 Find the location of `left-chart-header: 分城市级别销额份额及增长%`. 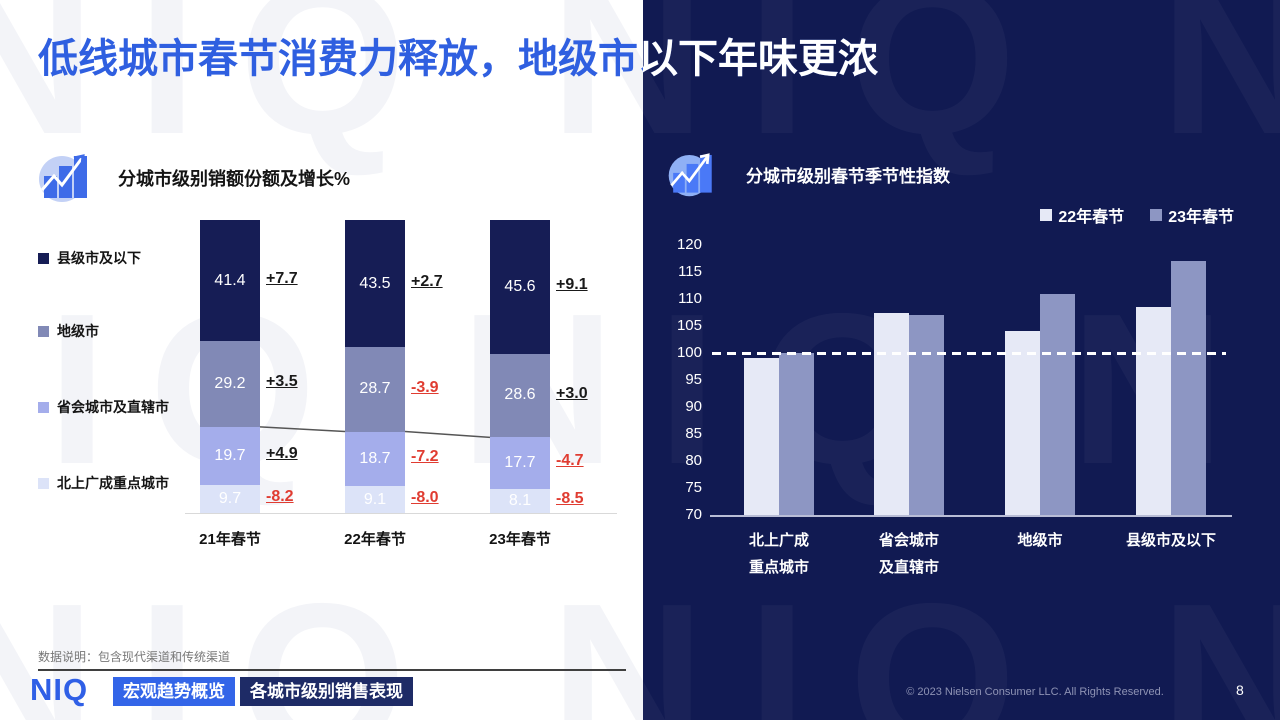

left-chart-header: 分城市级别销额份额及增长% is located at coordinates (193, 177).